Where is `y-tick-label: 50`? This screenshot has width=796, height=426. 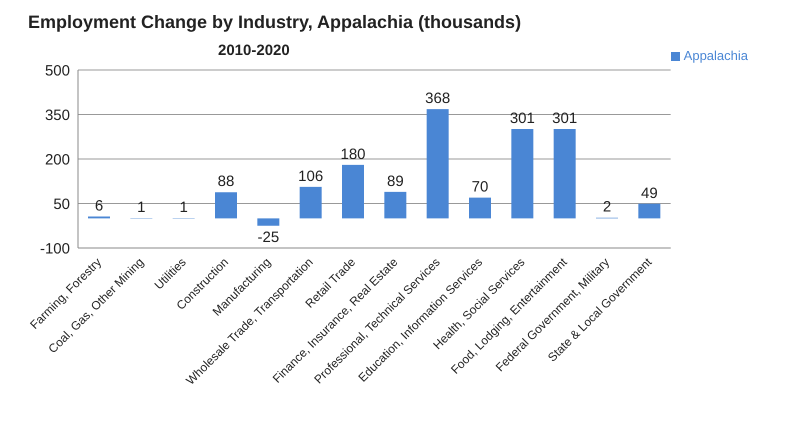 y-tick-label: 50 is located at coordinates (61, 204).